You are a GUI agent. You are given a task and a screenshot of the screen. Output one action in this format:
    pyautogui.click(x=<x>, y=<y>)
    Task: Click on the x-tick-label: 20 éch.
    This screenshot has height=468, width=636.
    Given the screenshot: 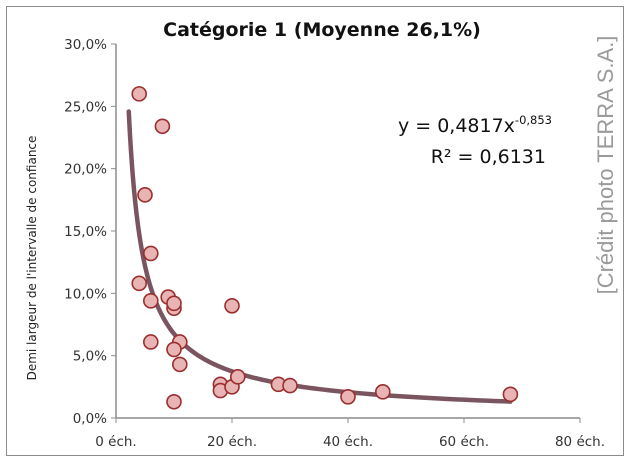 What is the action you would take?
    pyautogui.click(x=232, y=442)
    